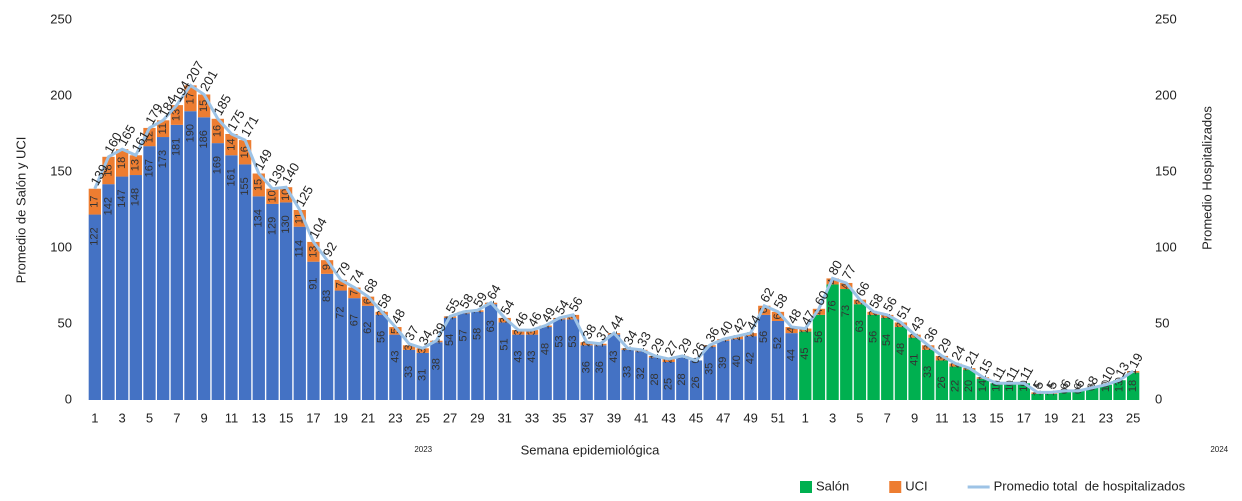  I want to click on x-tick-label: 15, so click(996, 417).